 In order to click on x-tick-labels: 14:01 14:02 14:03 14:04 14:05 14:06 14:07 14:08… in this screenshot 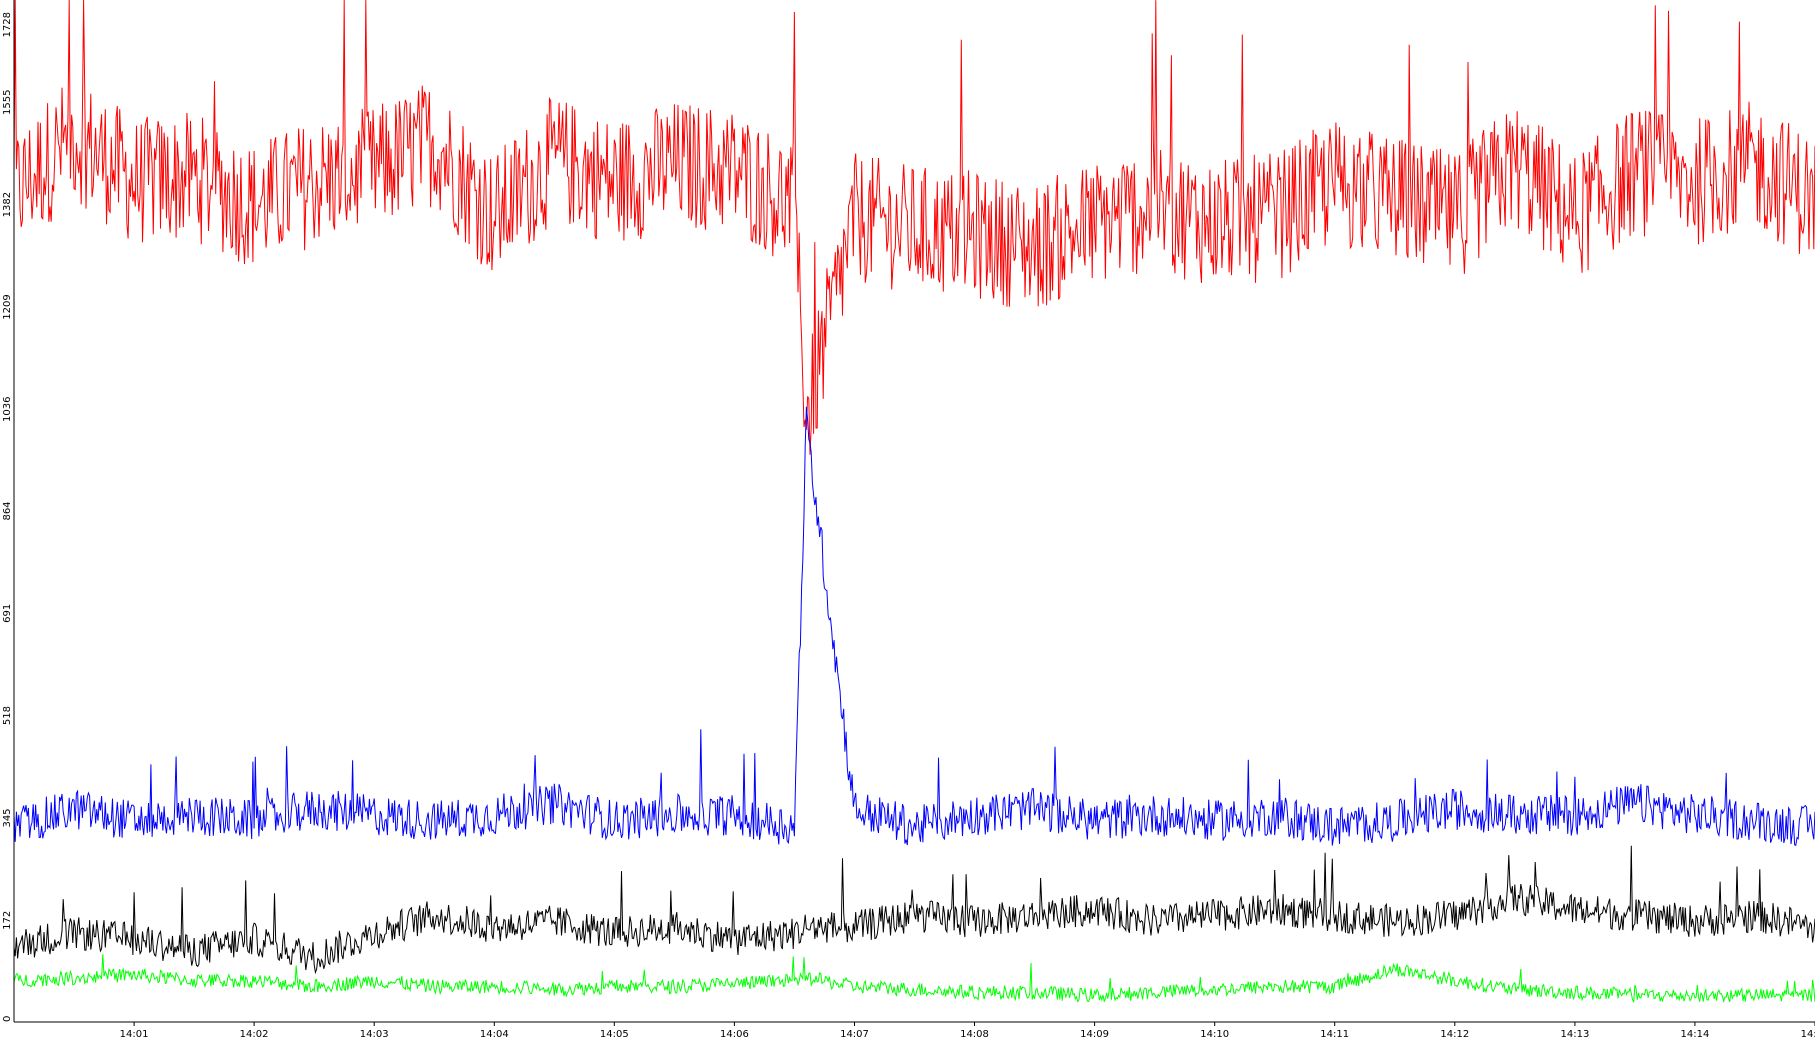, I will do `click(967, 1030)`.